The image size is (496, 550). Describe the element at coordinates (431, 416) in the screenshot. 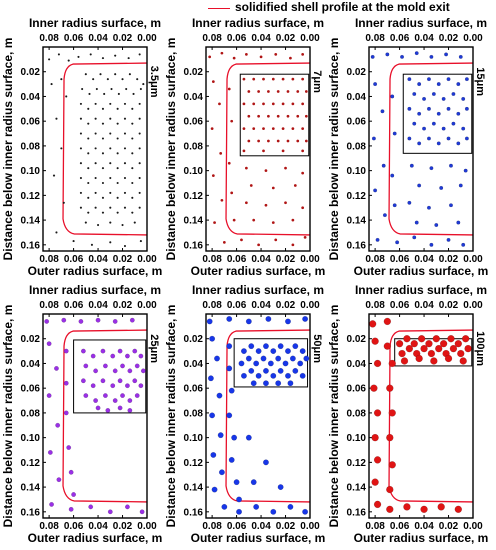

I see `shell-profile-line` at that location.